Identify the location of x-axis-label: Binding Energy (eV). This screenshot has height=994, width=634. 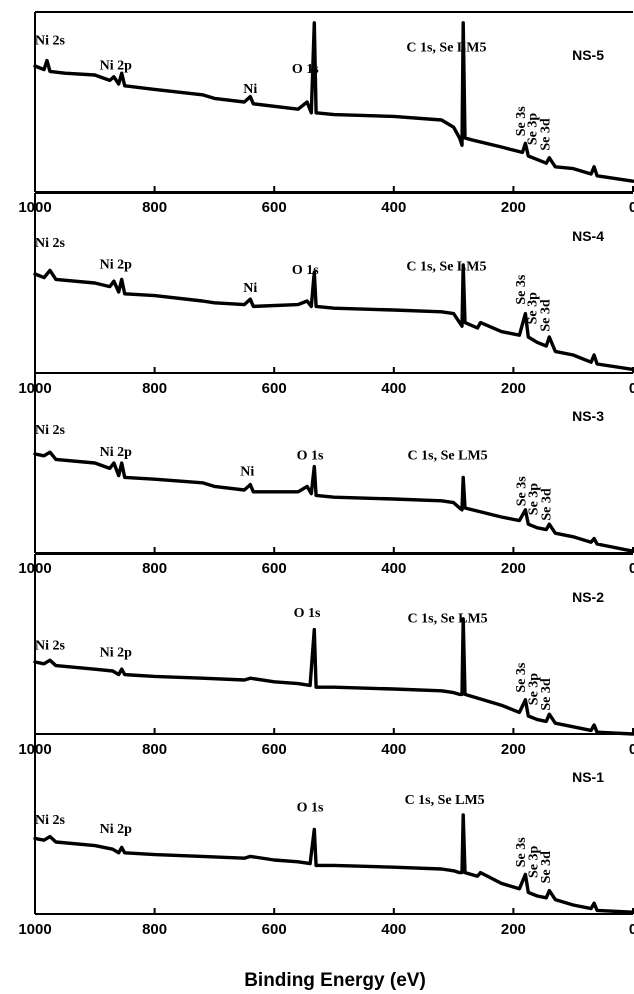
(335, 980).